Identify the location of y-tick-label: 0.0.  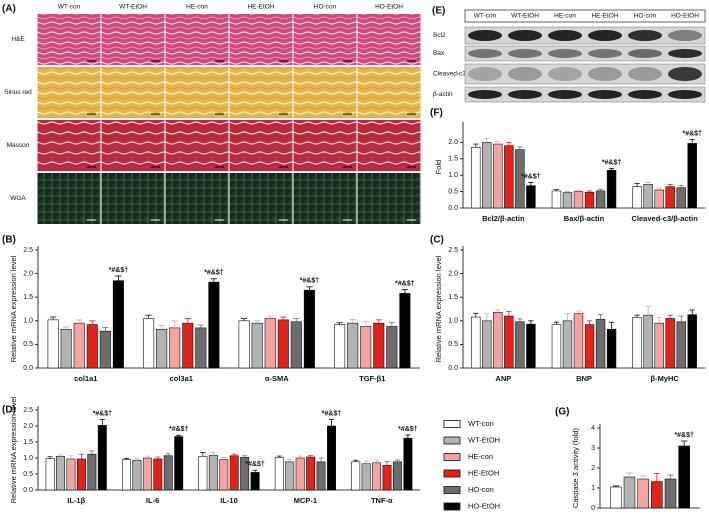
(28, 490).